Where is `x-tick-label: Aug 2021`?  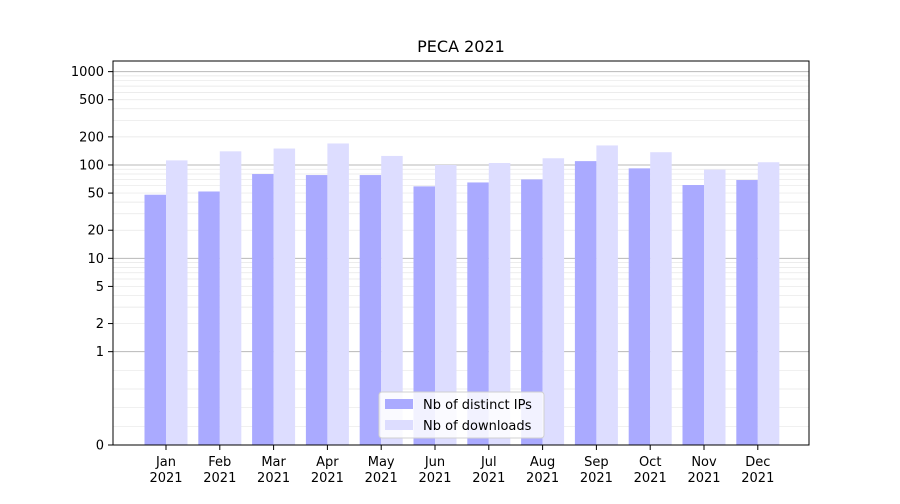 x-tick-label: Aug 2021 is located at coordinates (542, 470).